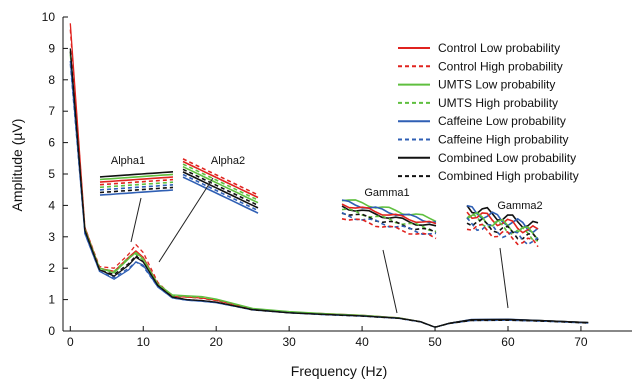 The image size is (643, 383). What do you see at coordinates (51, 143) in the screenshot?
I see `y-tick-label: 6` at bounding box center [51, 143].